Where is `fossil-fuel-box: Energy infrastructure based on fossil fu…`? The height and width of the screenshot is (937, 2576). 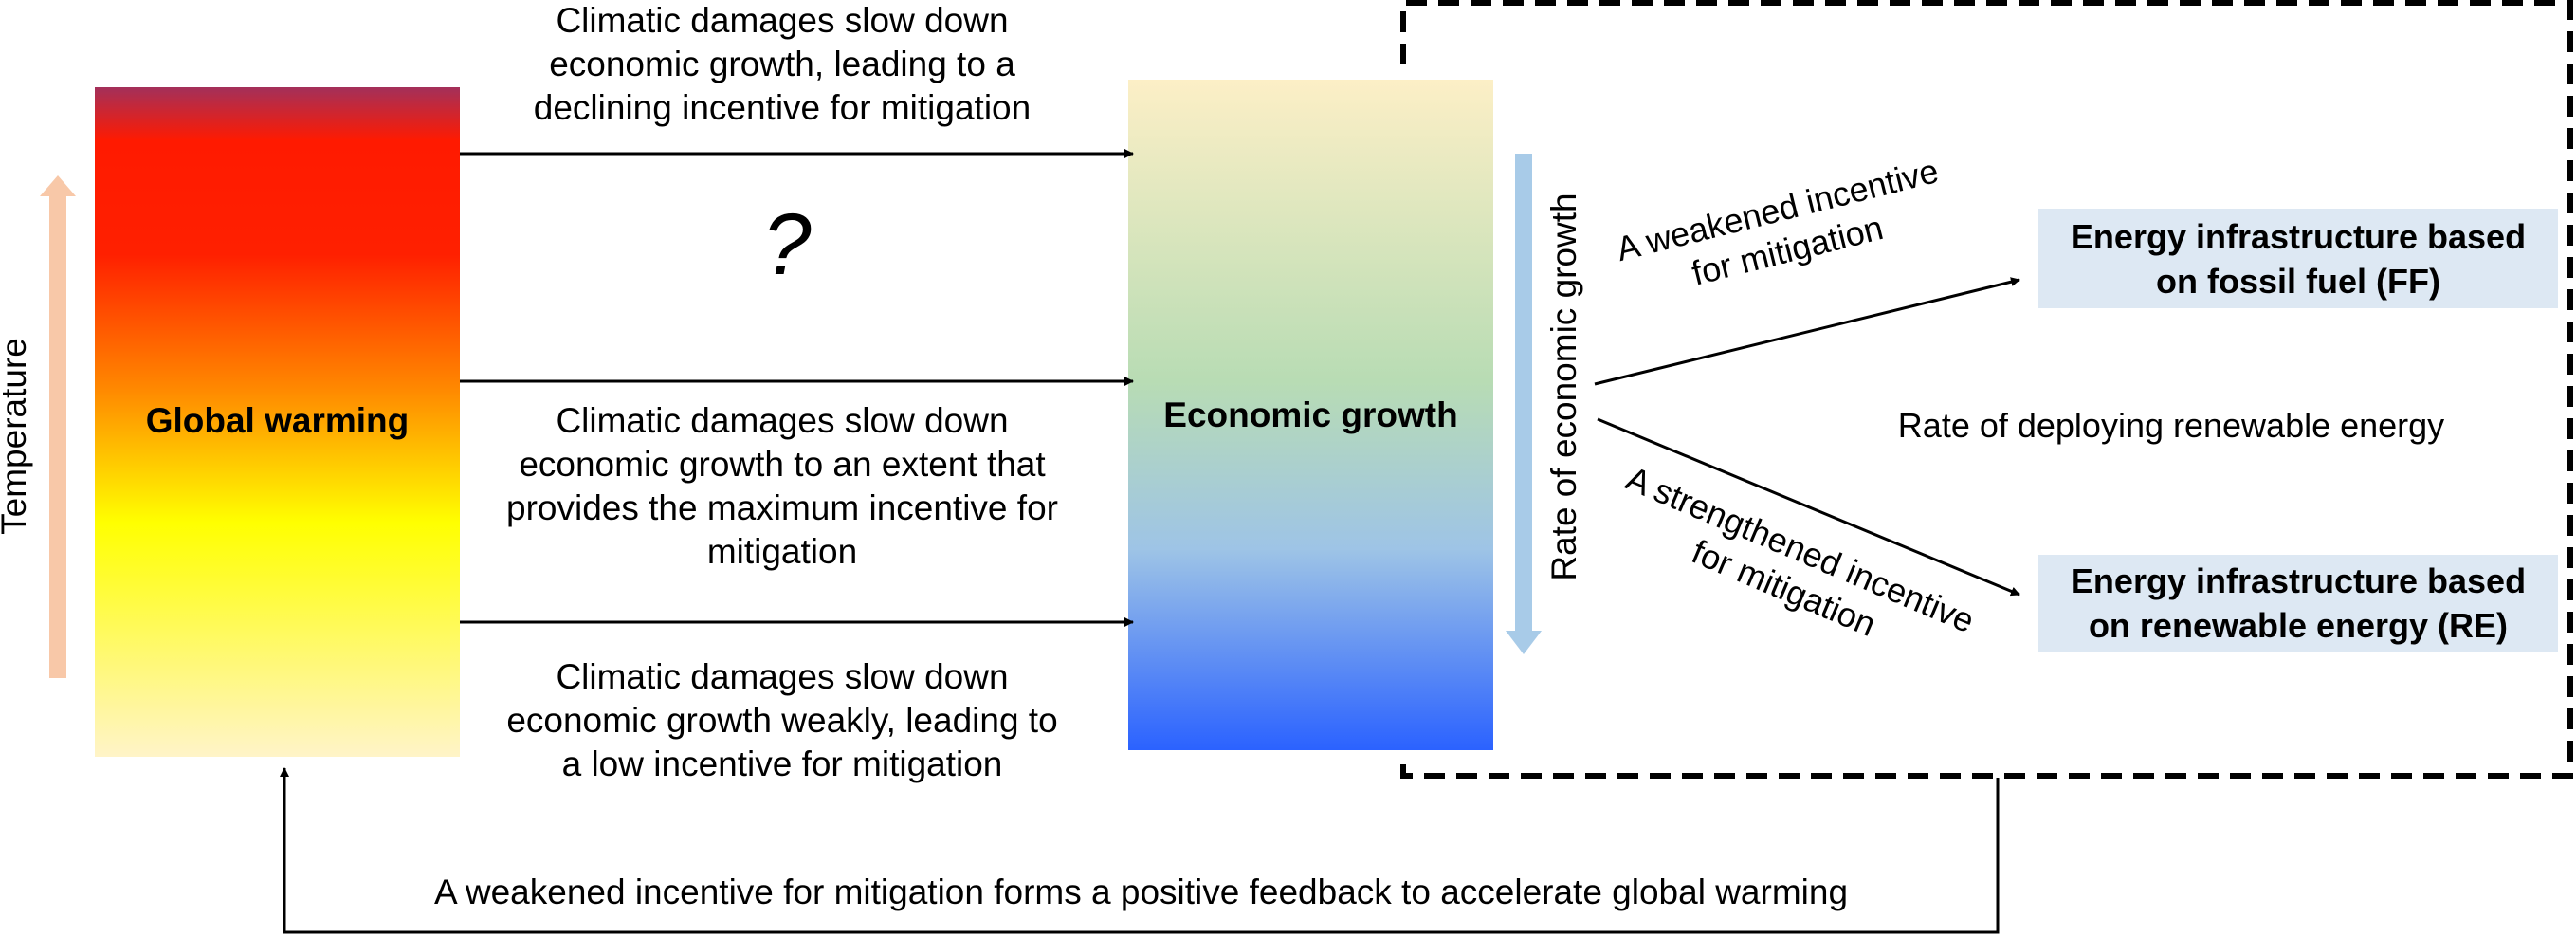 fossil-fuel-box: Energy infrastructure based on fossil fu… is located at coordinates (2298, 258).